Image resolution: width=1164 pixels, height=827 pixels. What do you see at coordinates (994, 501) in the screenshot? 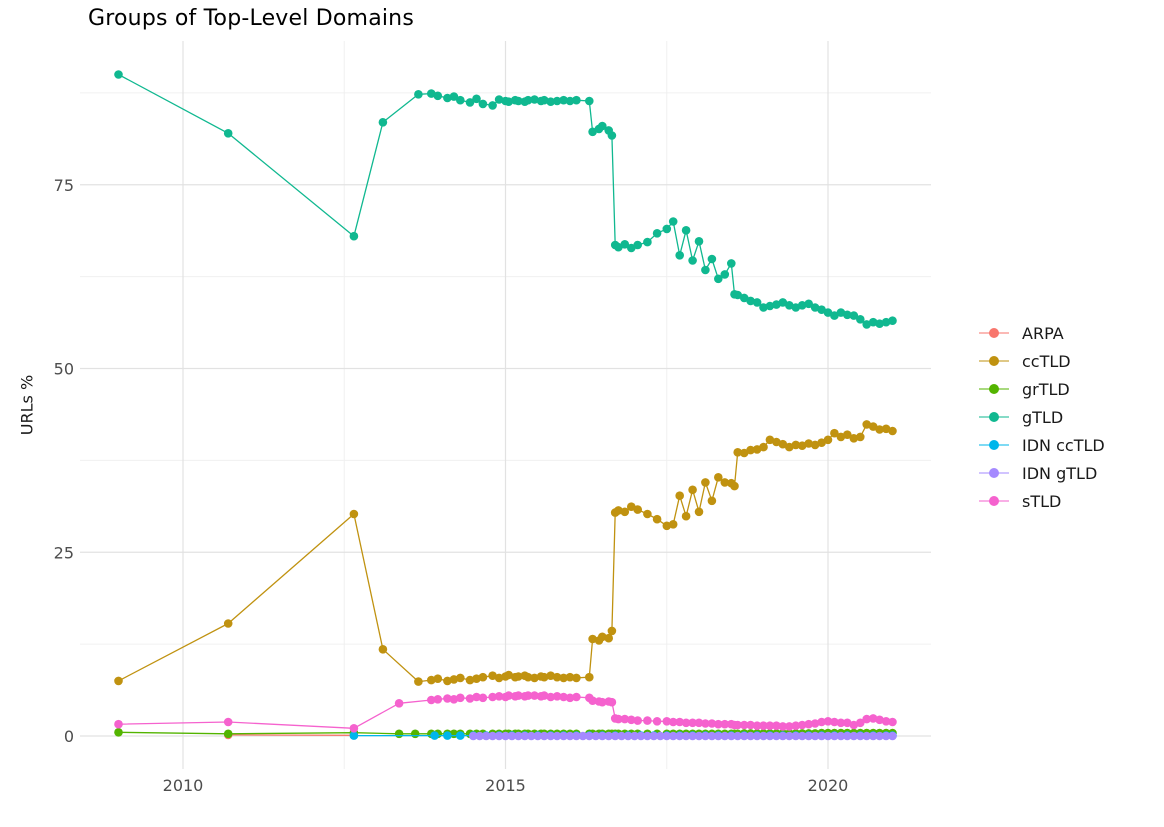
I see `legend-key-icon` at bounding box center [994, 501].